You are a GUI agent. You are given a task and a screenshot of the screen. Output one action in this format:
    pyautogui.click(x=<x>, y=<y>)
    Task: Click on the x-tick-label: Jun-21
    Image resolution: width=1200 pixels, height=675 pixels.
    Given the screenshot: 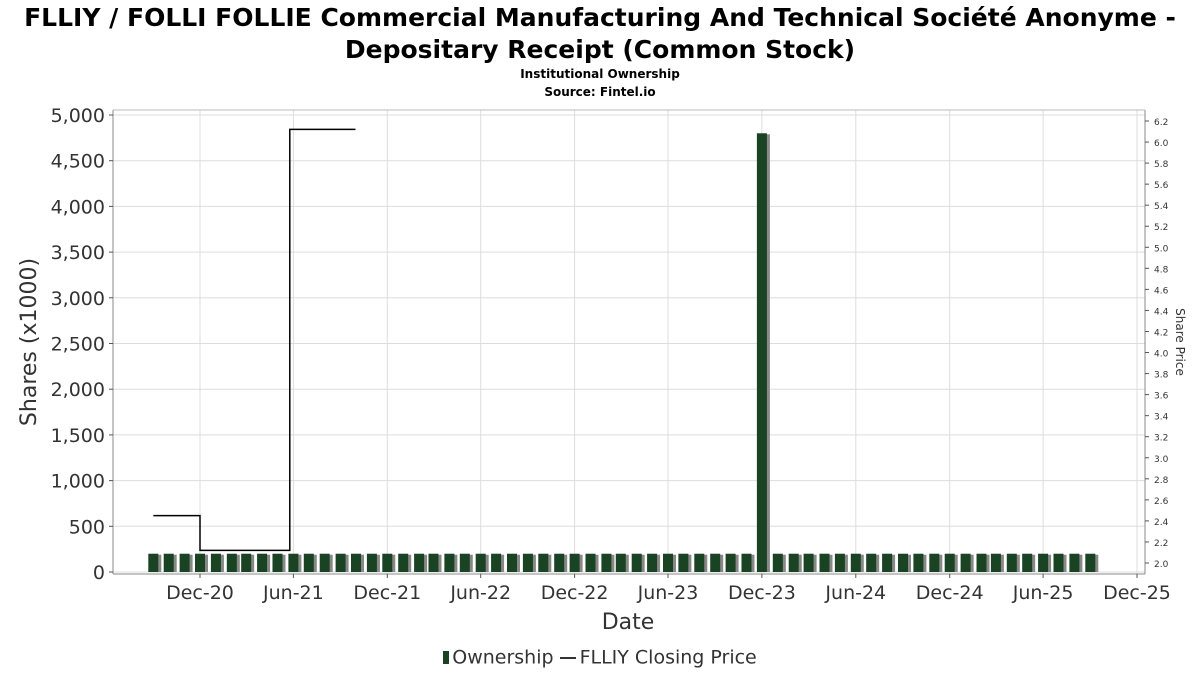 What is the action you would take?
    pyautogui.click(x=293, y=593)
    